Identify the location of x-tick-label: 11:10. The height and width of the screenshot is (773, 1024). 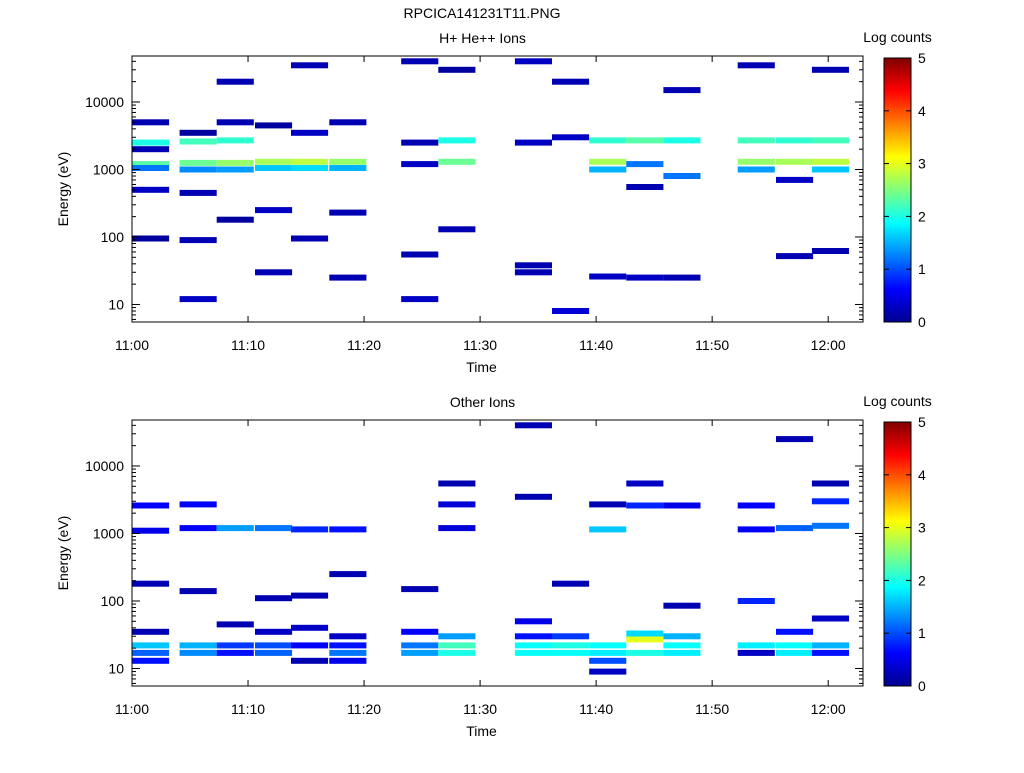
(248, 345).